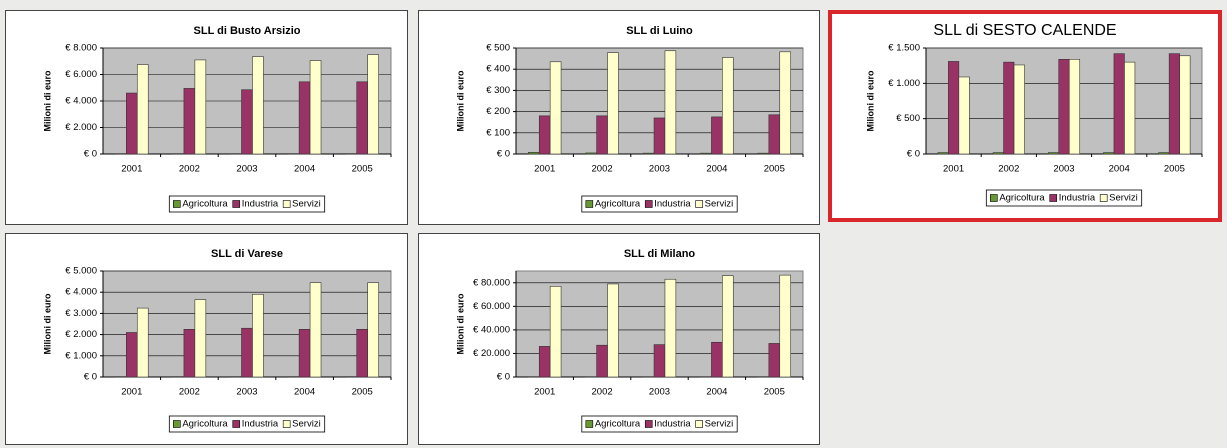 This screenshot has width=1227, height=448. I want to click on y-tick-label: € 20.000, so click(491, 353).